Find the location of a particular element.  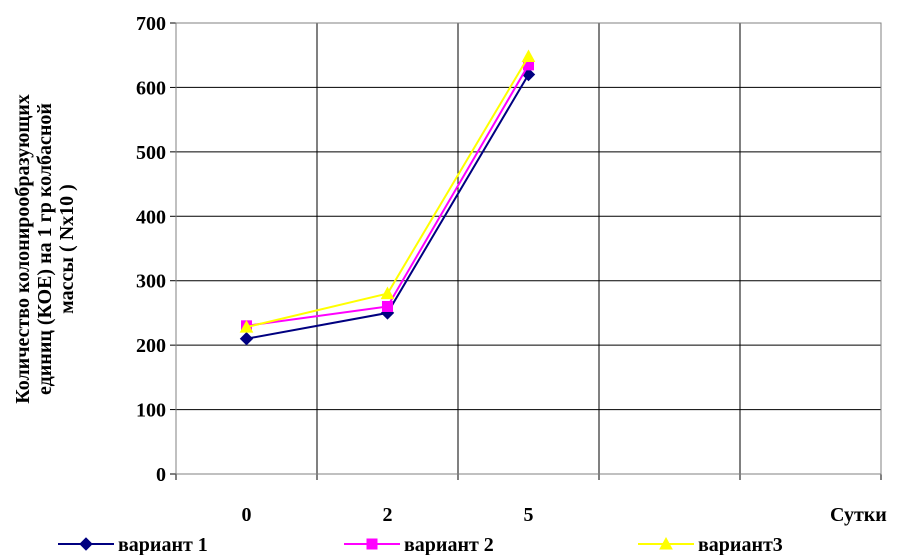

y-tick-label: 300 is located at coordinates (151, 282).